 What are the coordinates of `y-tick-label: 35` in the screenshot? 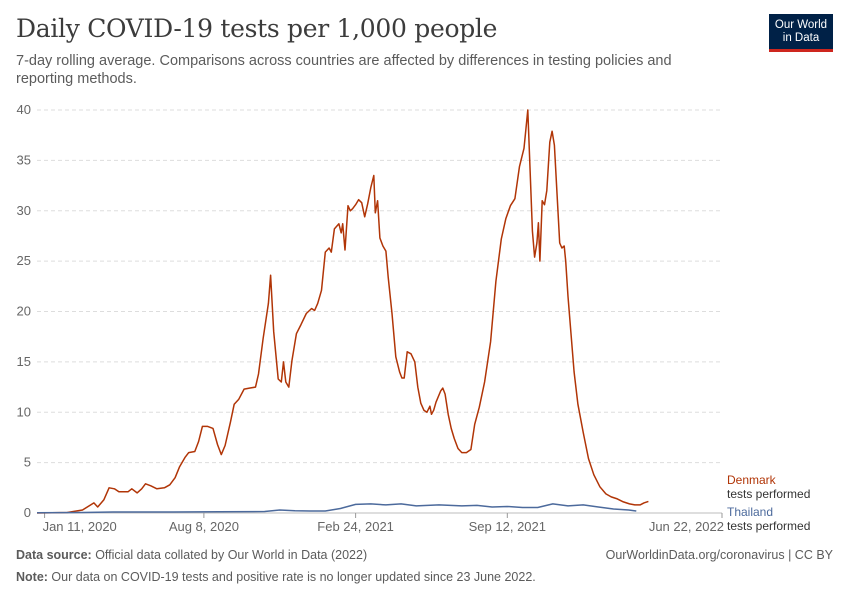 It's located at (24, 159).